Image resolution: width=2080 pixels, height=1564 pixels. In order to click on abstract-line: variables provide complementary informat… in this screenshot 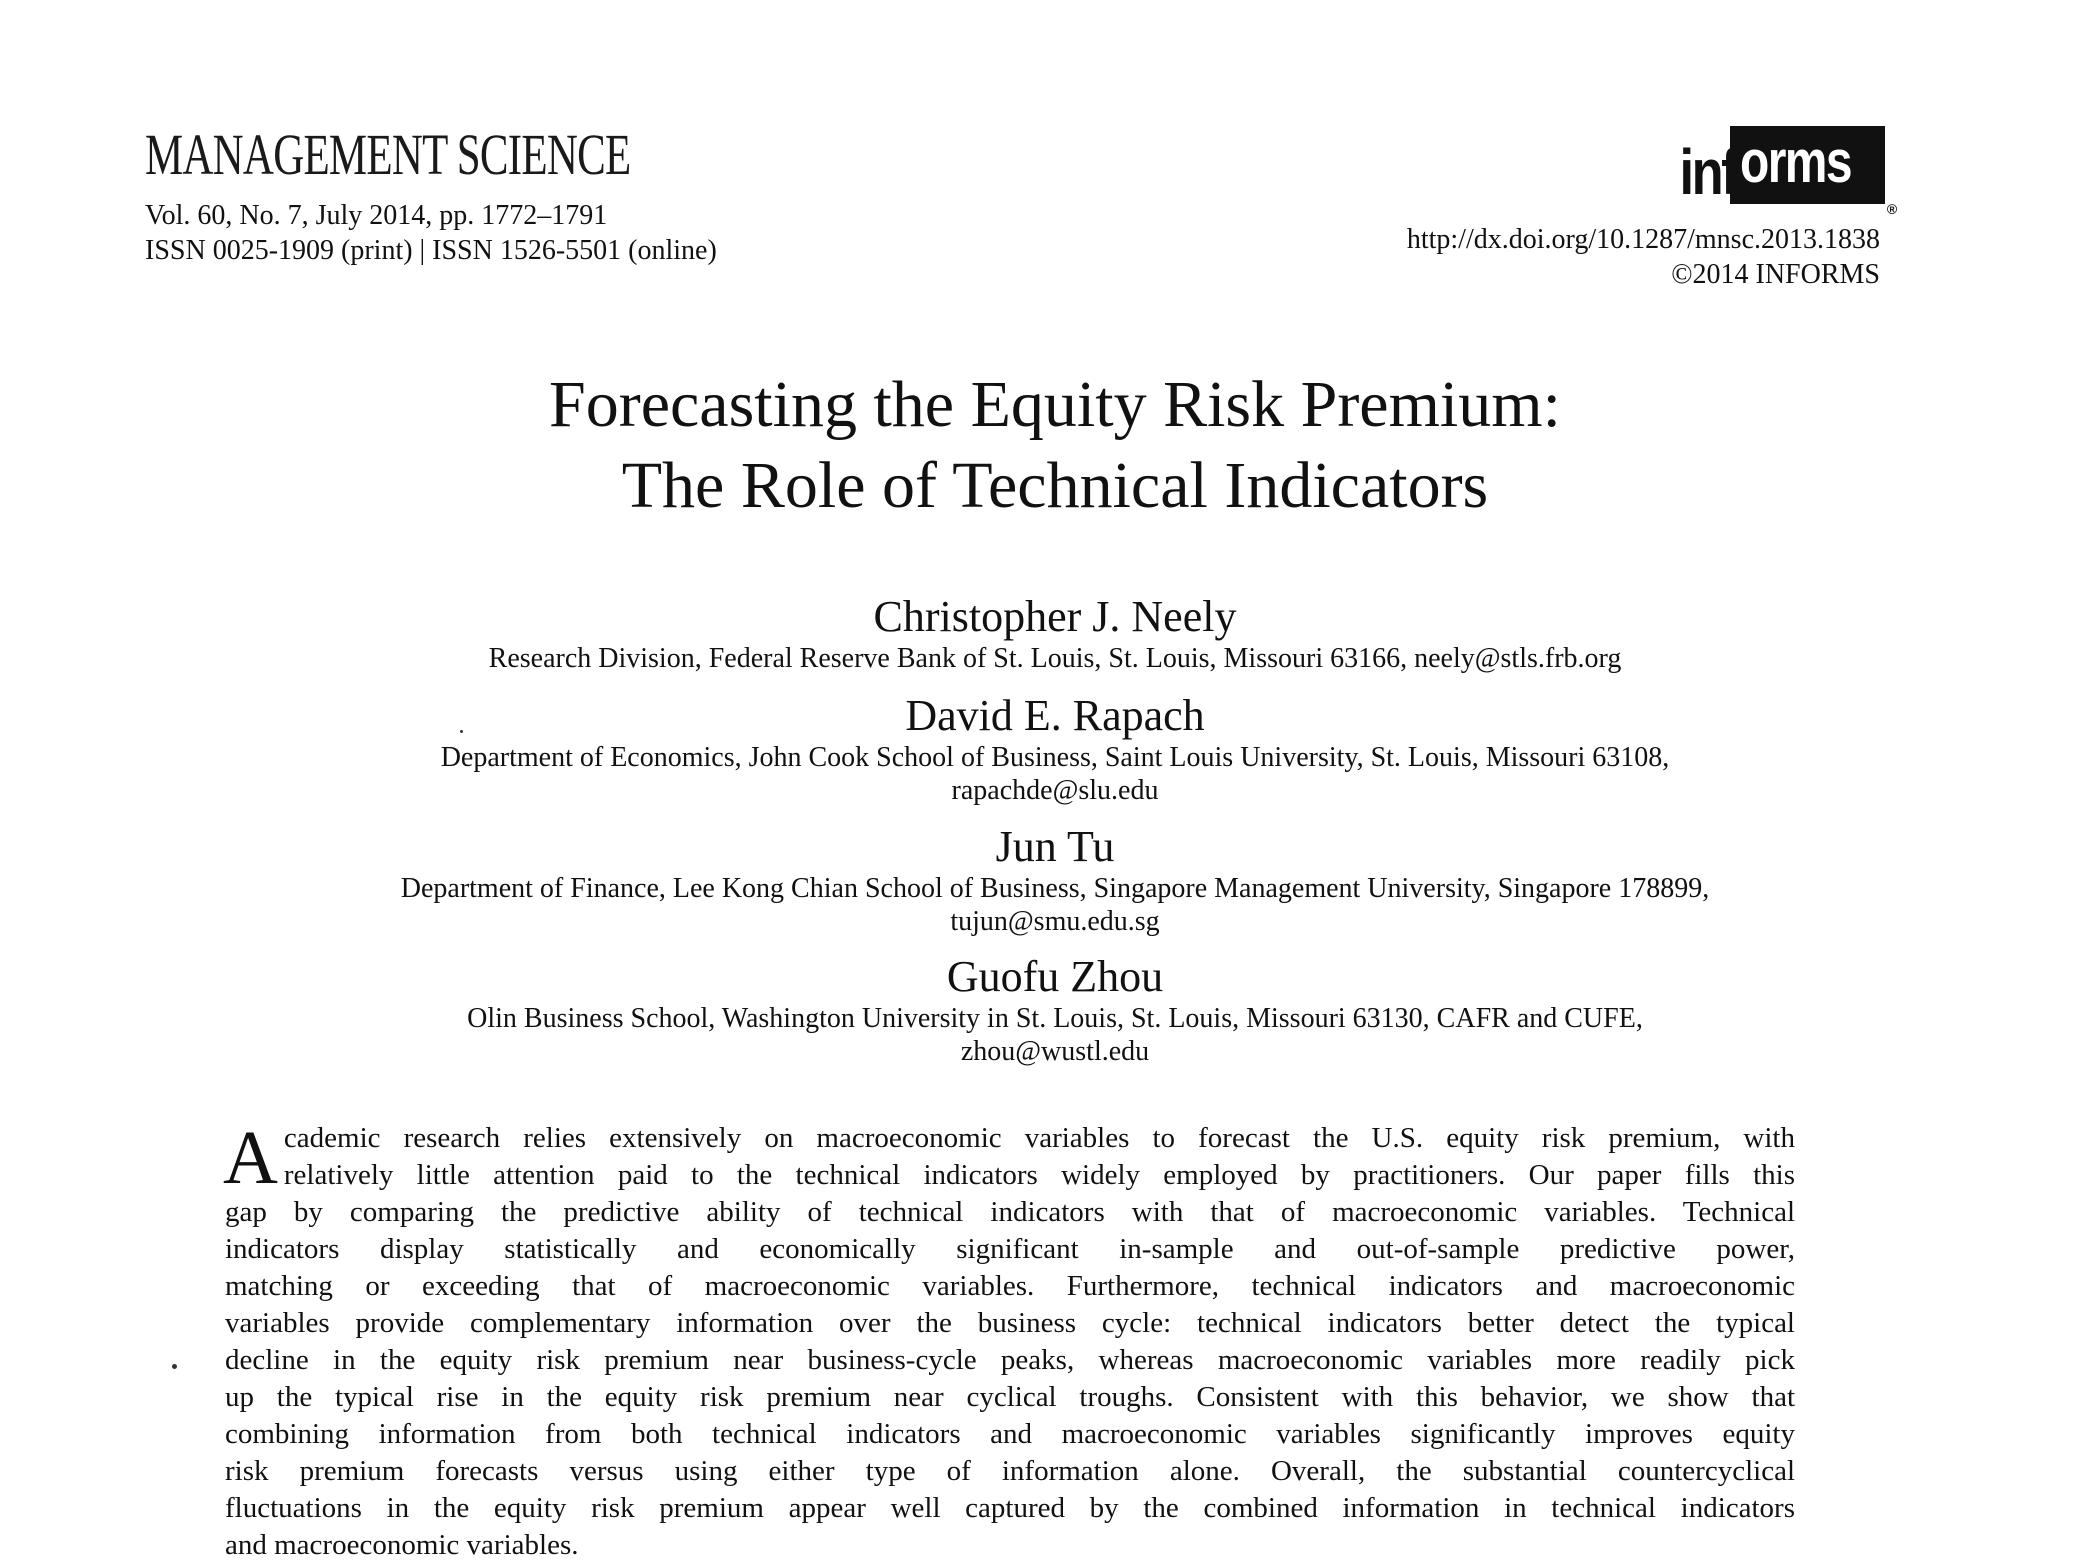, I will do `click(1010, 1323)`.